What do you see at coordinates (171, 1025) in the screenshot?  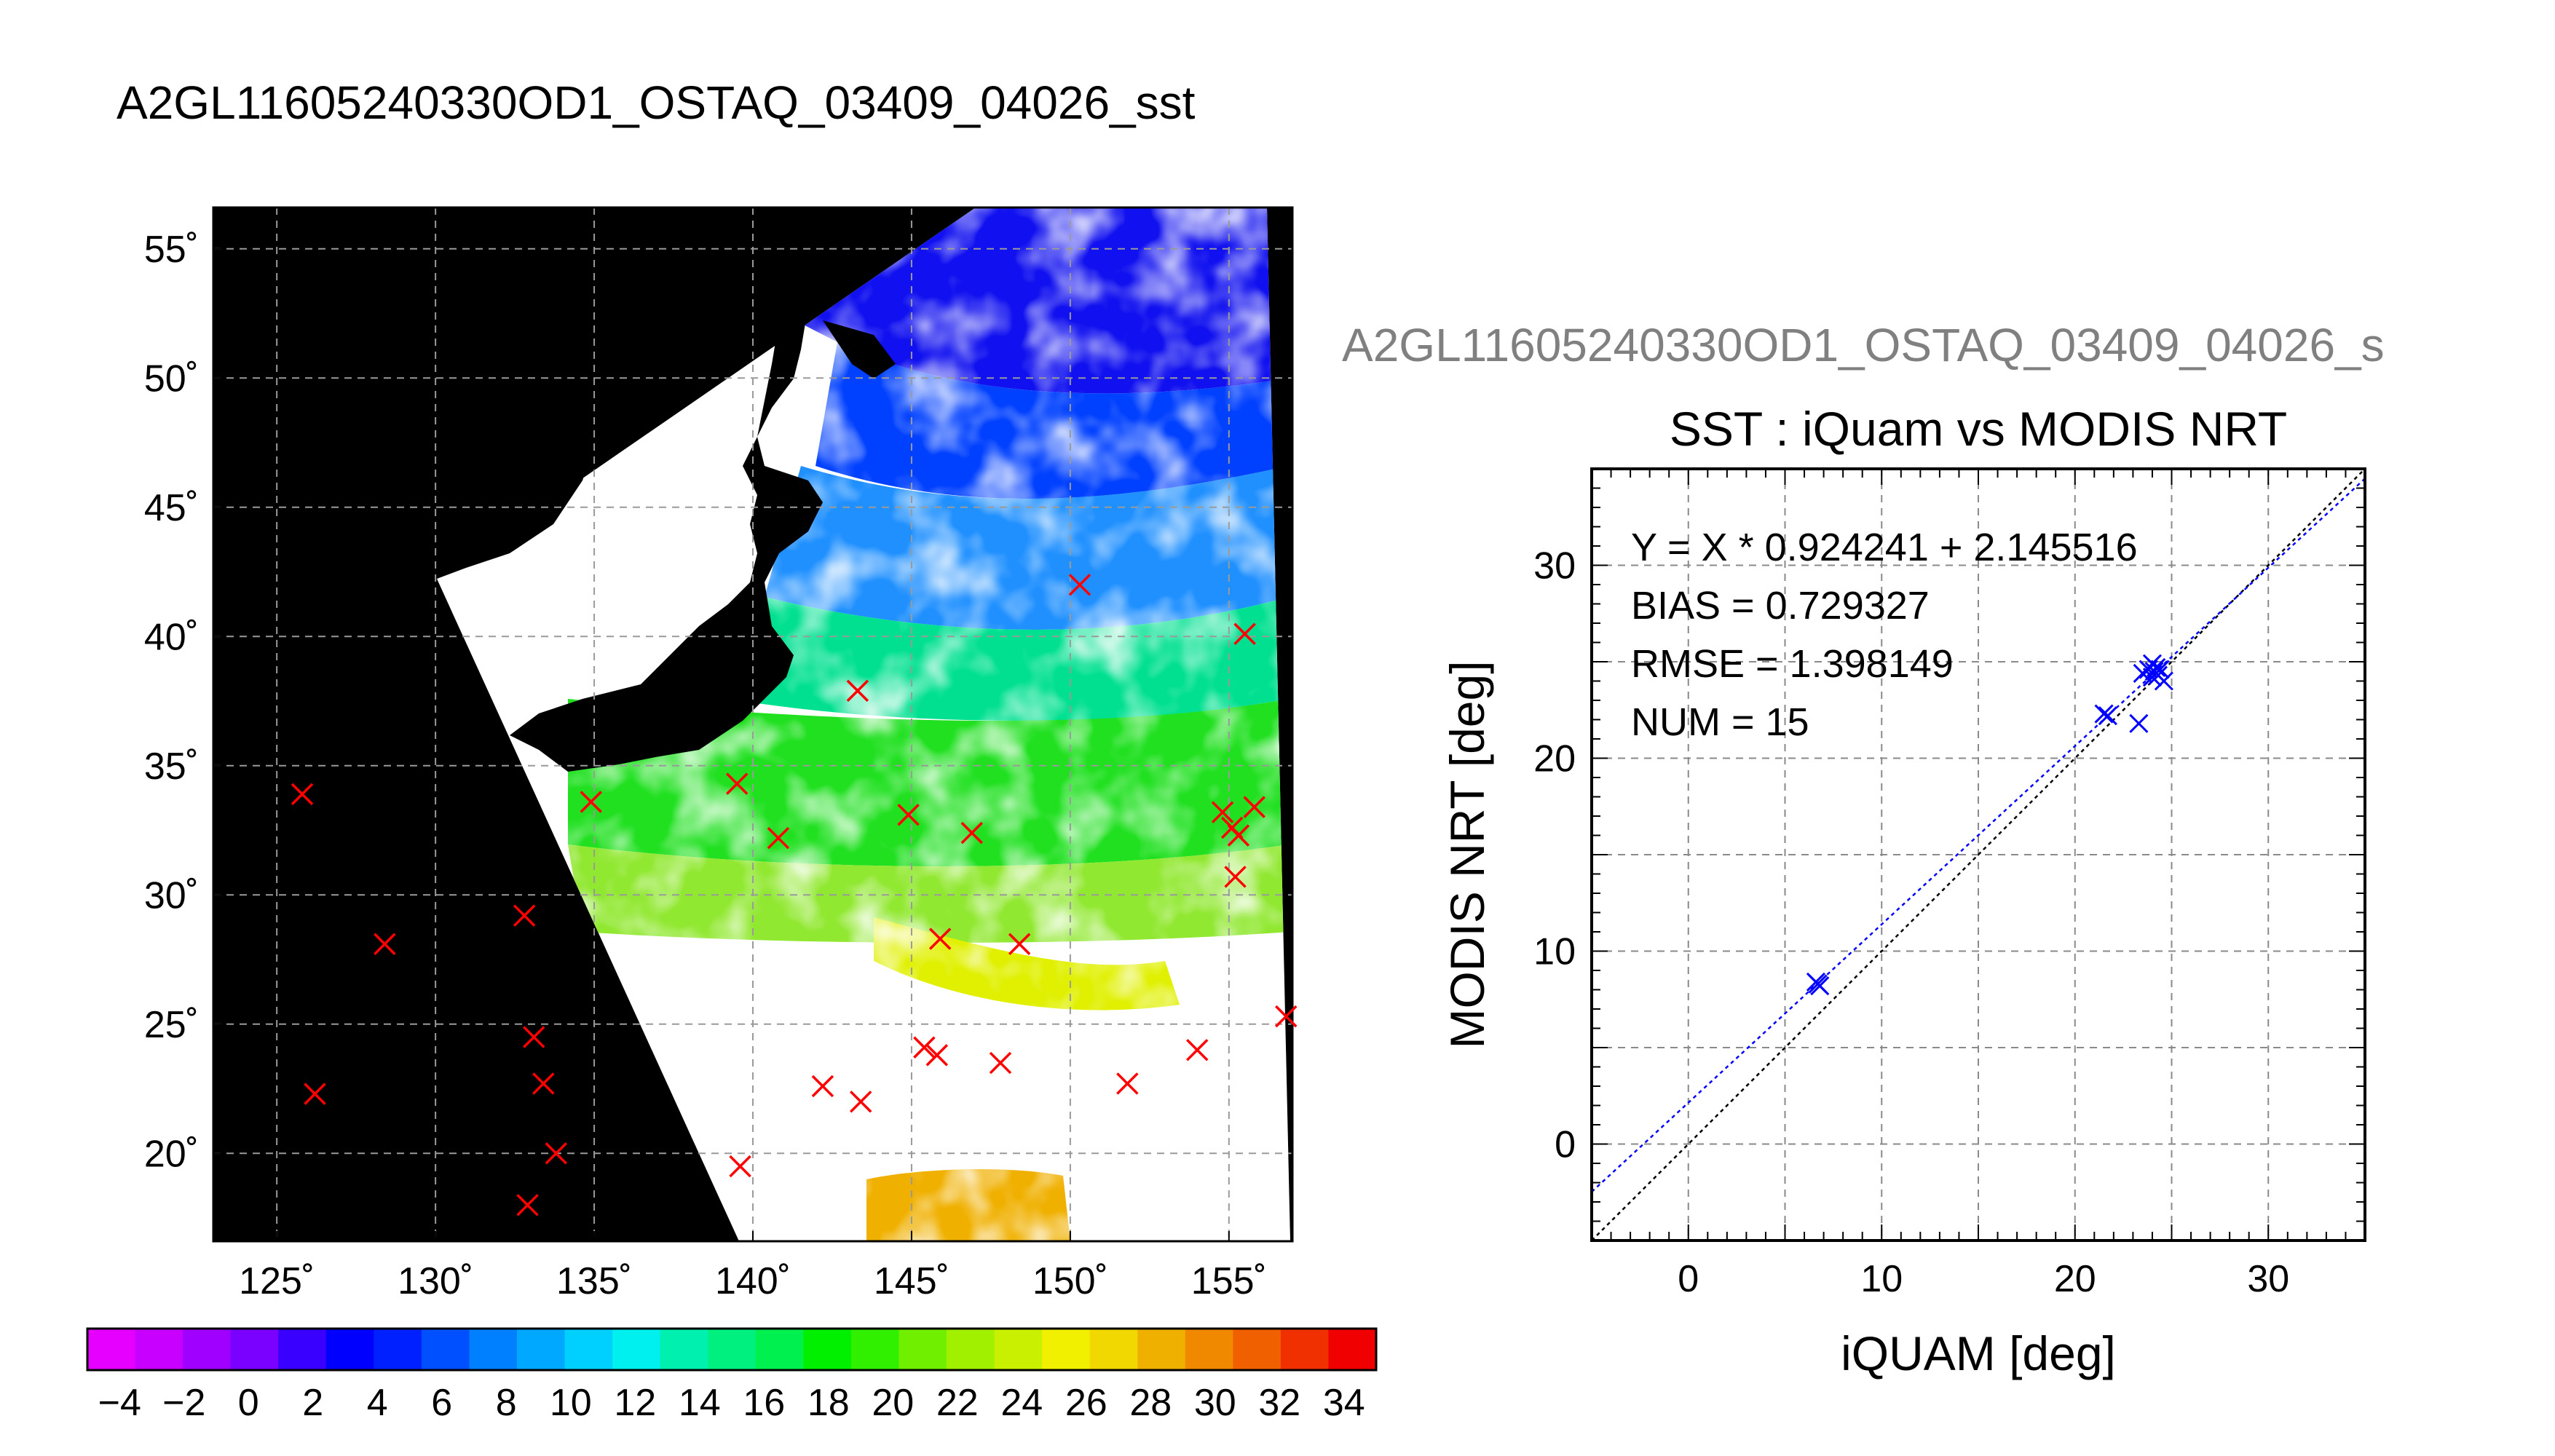 I see `map-lat-tick-label: 25˚` at bounding box center [171, 1025].